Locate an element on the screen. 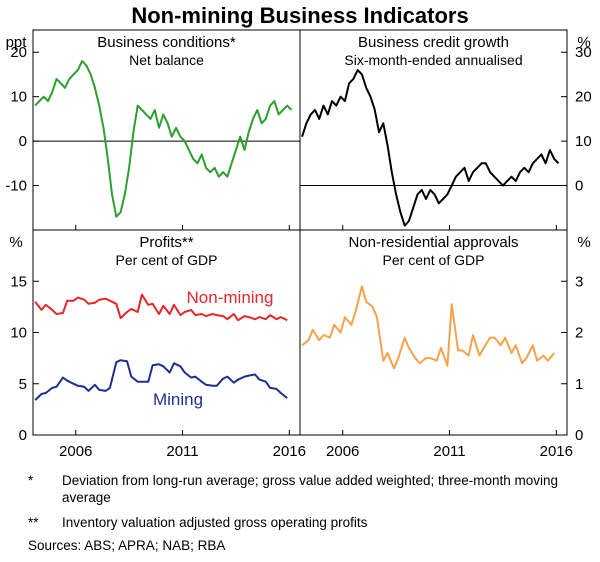 The width and height of the screenshot is (600, 562). profits-ytick-label: 15 is located at coordinates (18, 281).